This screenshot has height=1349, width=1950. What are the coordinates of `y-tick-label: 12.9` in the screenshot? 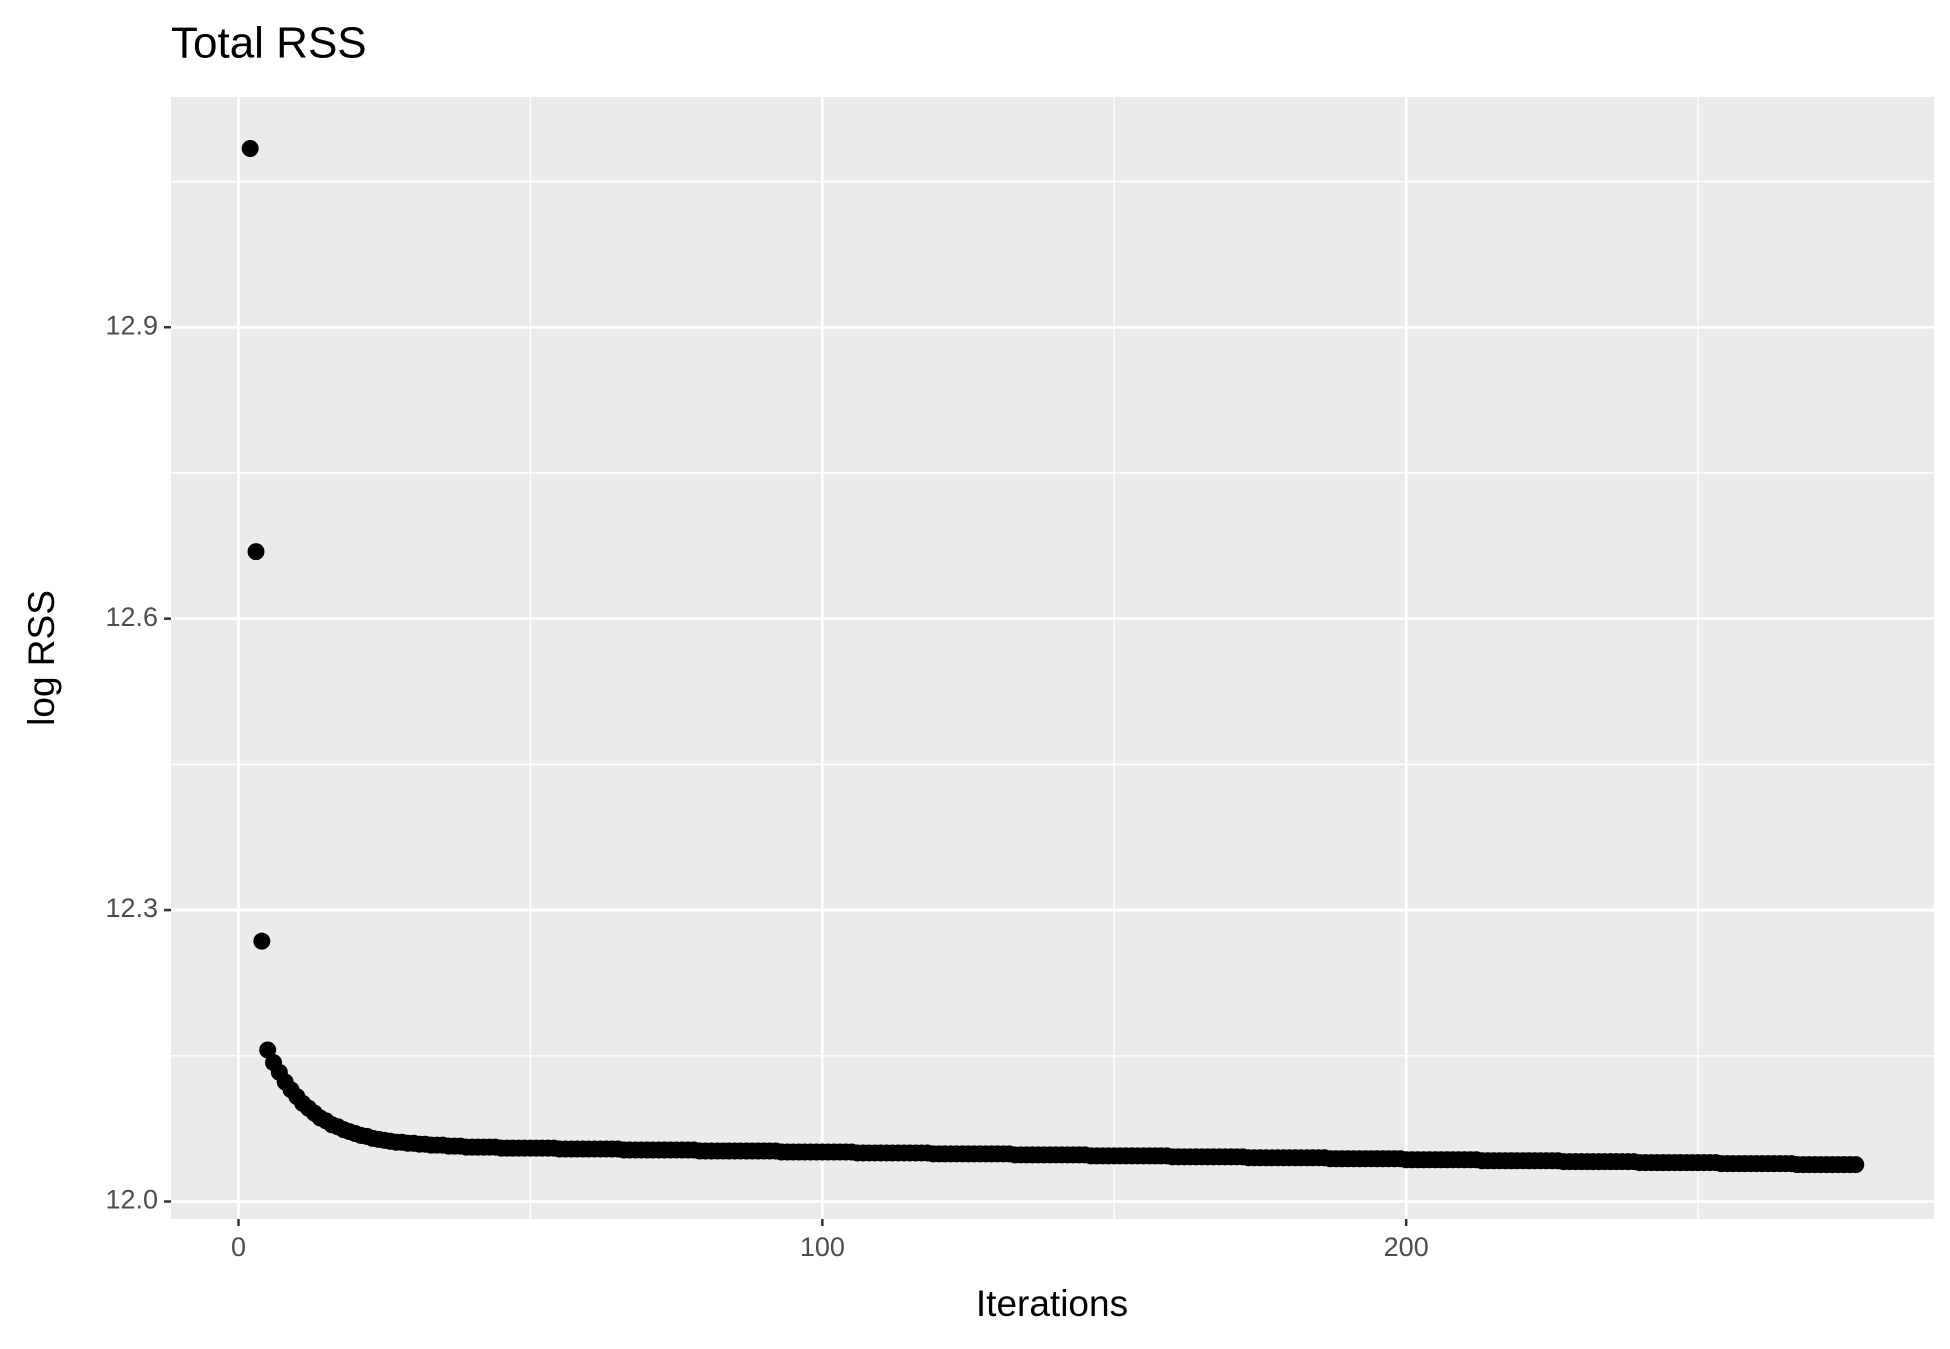 It's located at (131, 325).